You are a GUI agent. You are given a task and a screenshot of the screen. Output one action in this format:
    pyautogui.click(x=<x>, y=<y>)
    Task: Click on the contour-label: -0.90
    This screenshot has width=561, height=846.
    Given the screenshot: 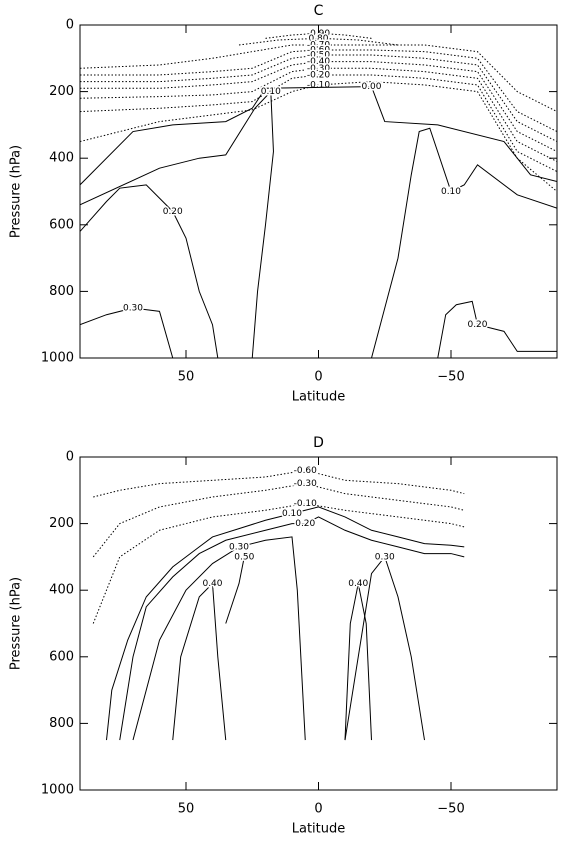 What is the action you would take?
    pyautogui.click(x=319, y=34)
    